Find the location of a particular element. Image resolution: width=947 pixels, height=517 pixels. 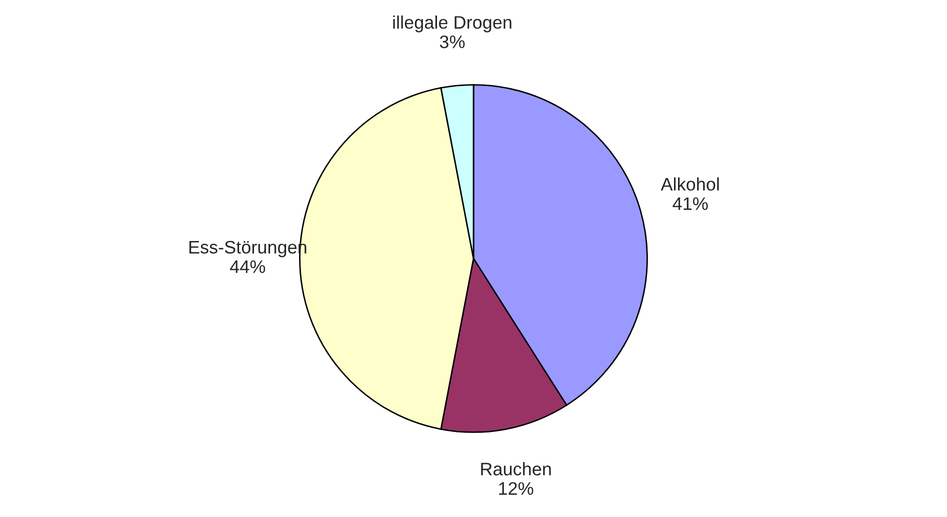

slice-label: Rauchen is located at coordinates (516, 469).